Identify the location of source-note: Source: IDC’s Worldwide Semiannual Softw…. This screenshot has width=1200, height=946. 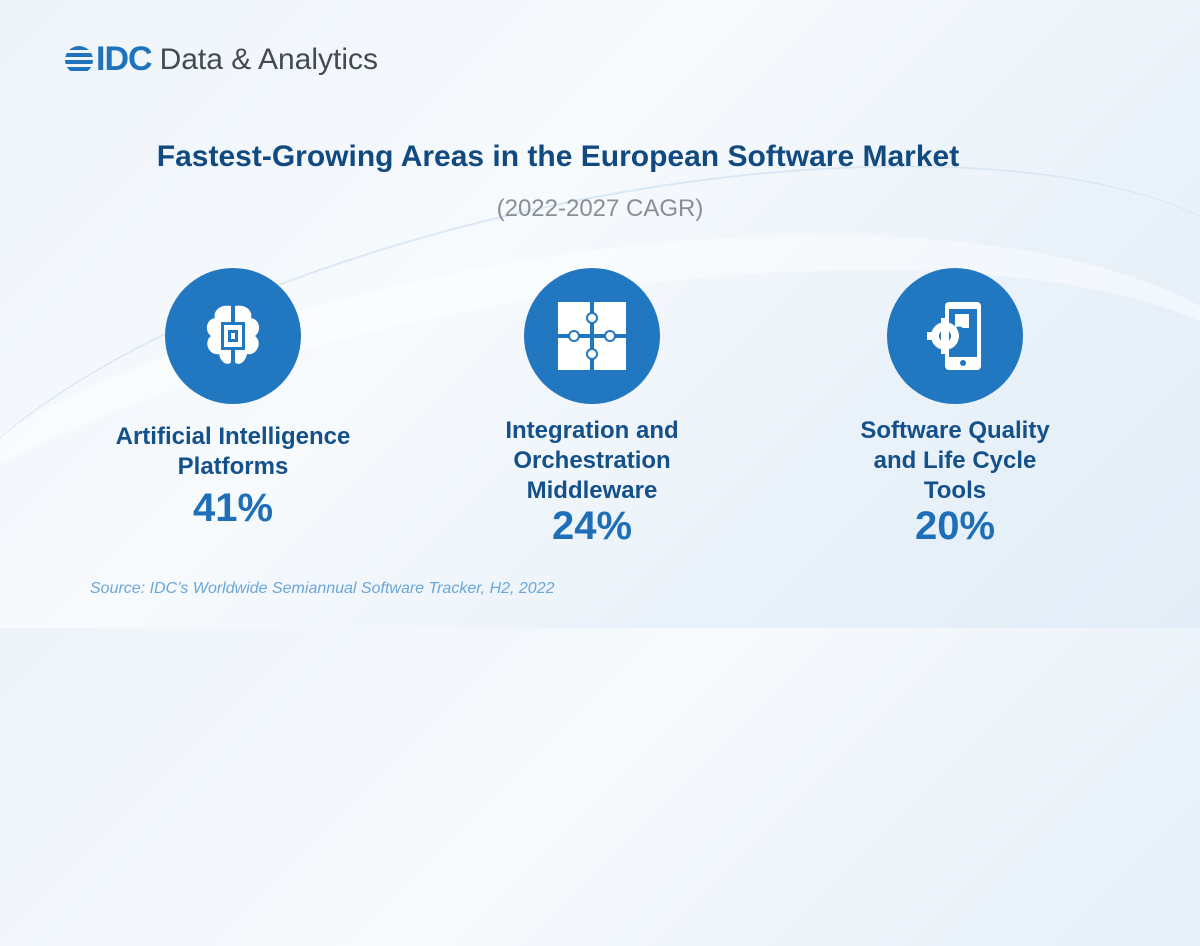
(322, 588).